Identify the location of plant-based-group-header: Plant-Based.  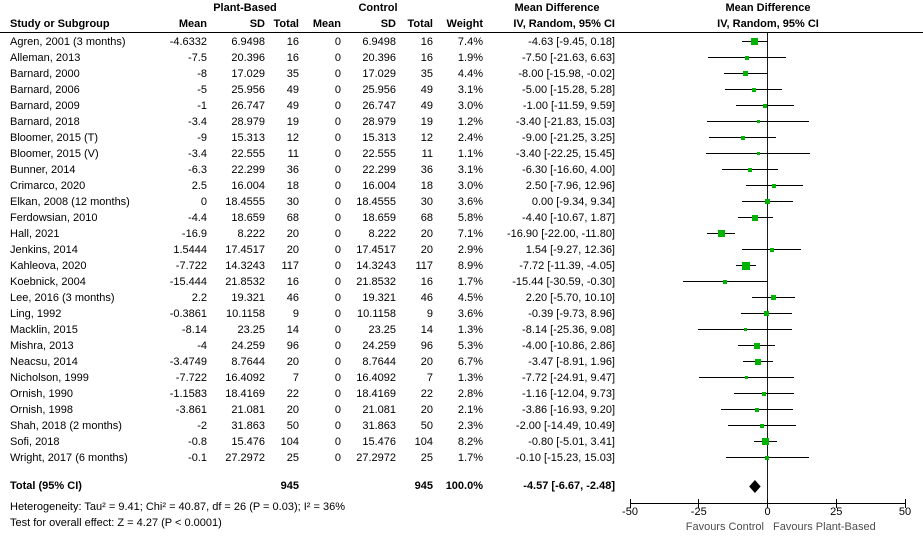
(245, 8).